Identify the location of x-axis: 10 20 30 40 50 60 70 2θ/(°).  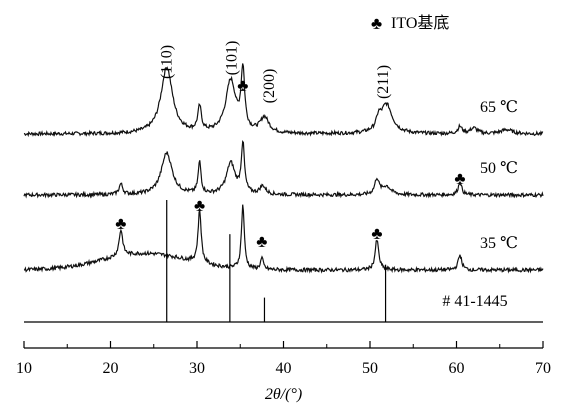
(283, 372).